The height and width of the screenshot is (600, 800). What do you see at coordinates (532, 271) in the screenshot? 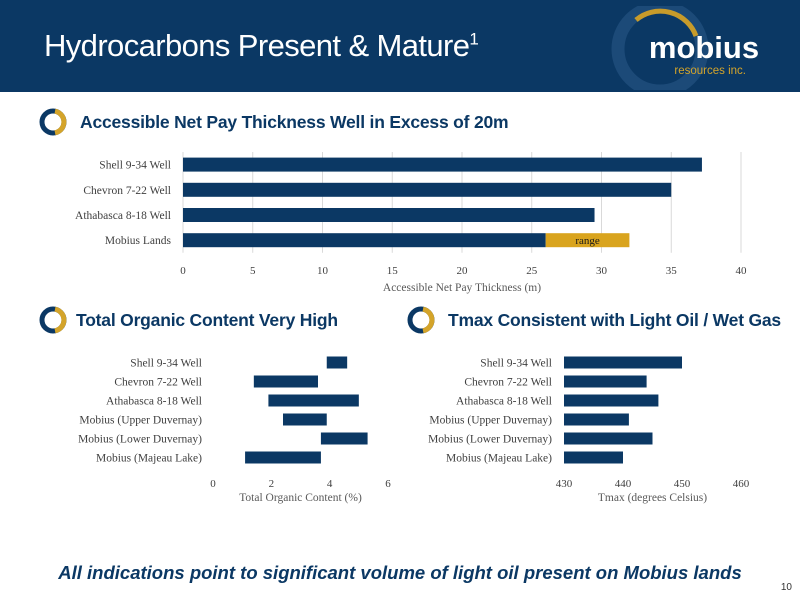
I see `tick-label: 25` at bounding box center [532, 271].